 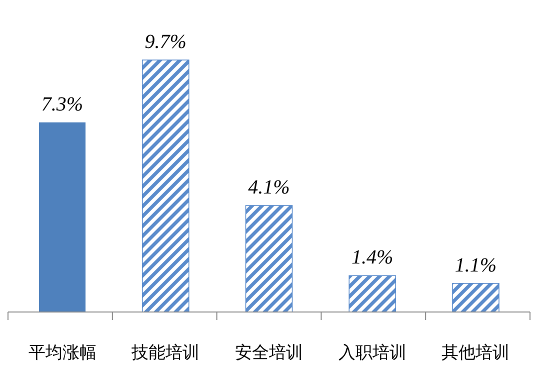 What do you see at coordinates (269, 353) in the screenshot?
I see `x-tick-label: 安全培训` at bounding box center [269, 353].